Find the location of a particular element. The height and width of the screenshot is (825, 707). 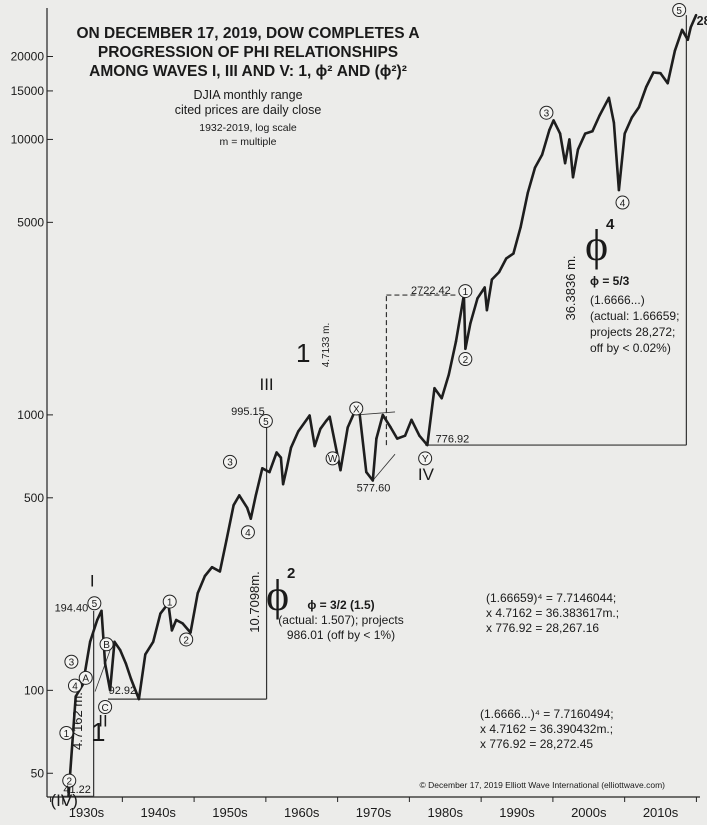

multiple-label-wave-iii: 10.7098m. is located at coordinates (254, 601).